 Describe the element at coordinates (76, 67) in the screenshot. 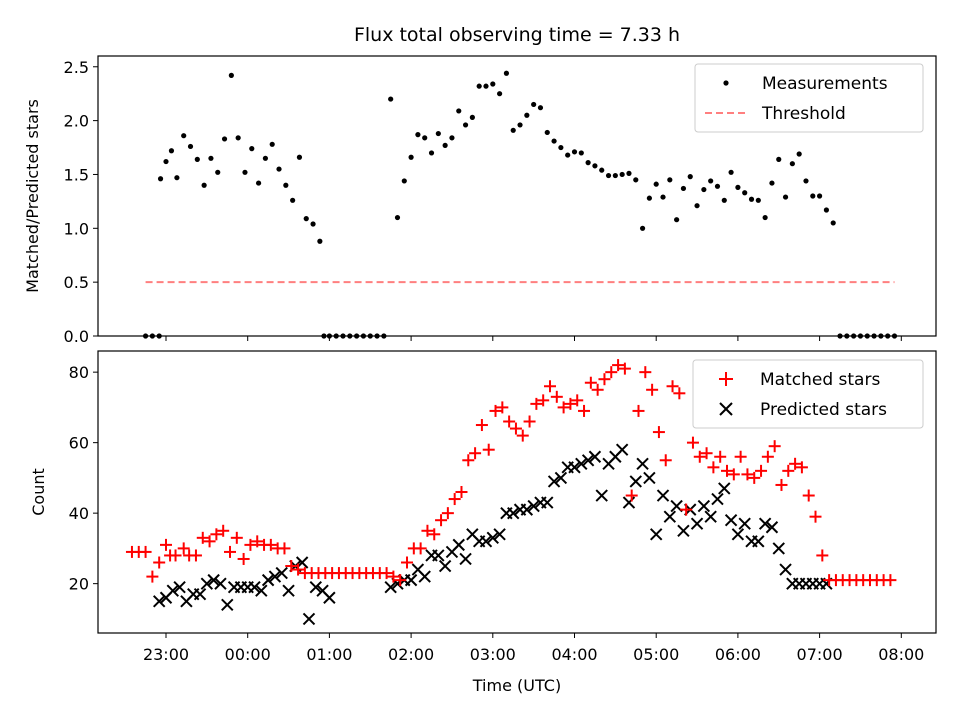

I see `y-tick-label: 2.5` at that location.